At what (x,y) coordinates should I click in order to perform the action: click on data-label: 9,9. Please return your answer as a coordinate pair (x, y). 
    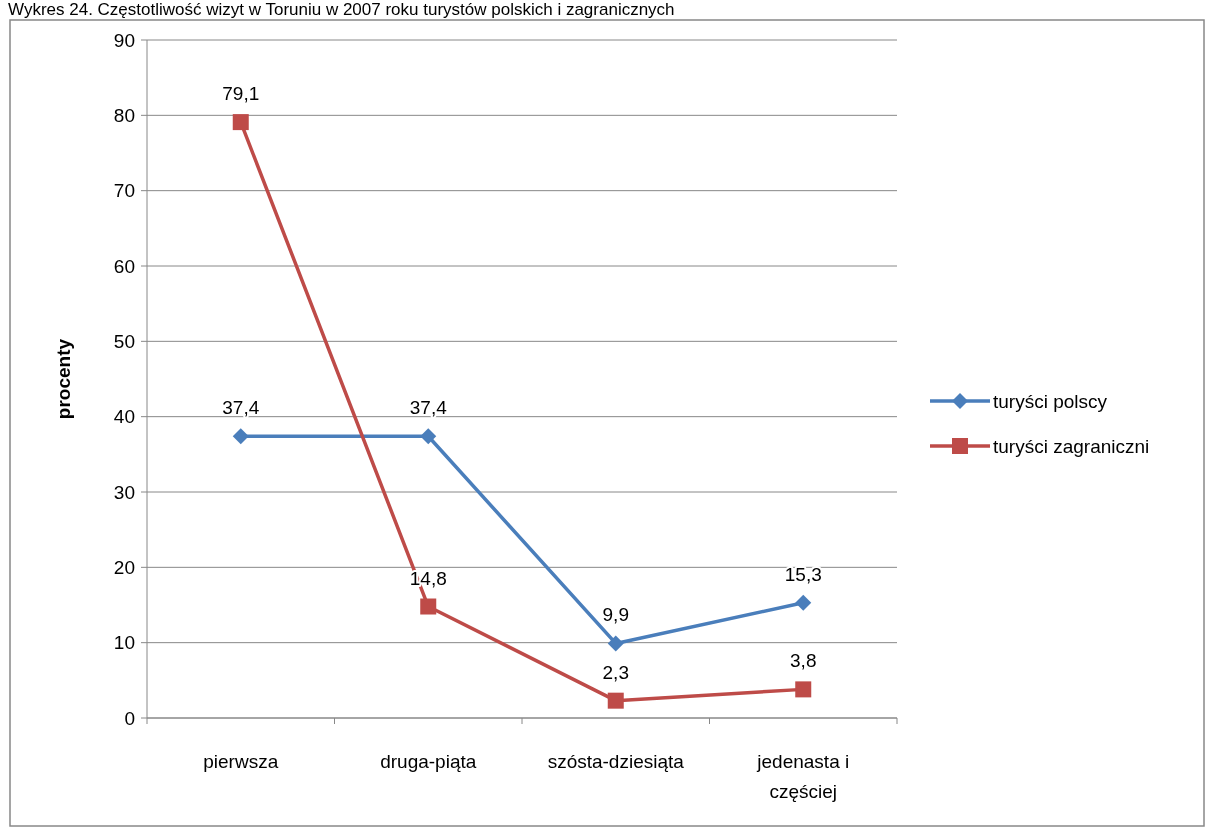
    Looking at the image, I should click on (615, 615).